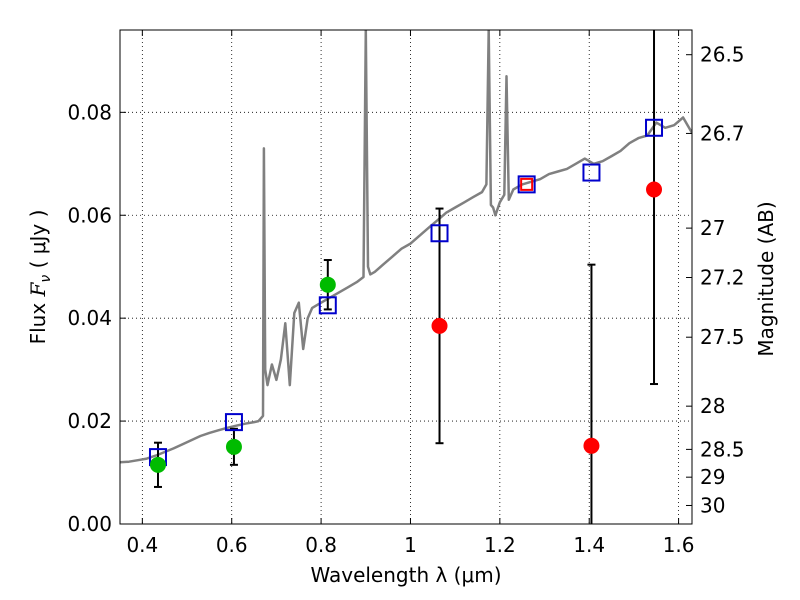 The image size is (800, 600). What do you see at coordinates (679, 545) in the screenshot?
I see `x-tick-label: 1.6` at bounding box center [679, 545].